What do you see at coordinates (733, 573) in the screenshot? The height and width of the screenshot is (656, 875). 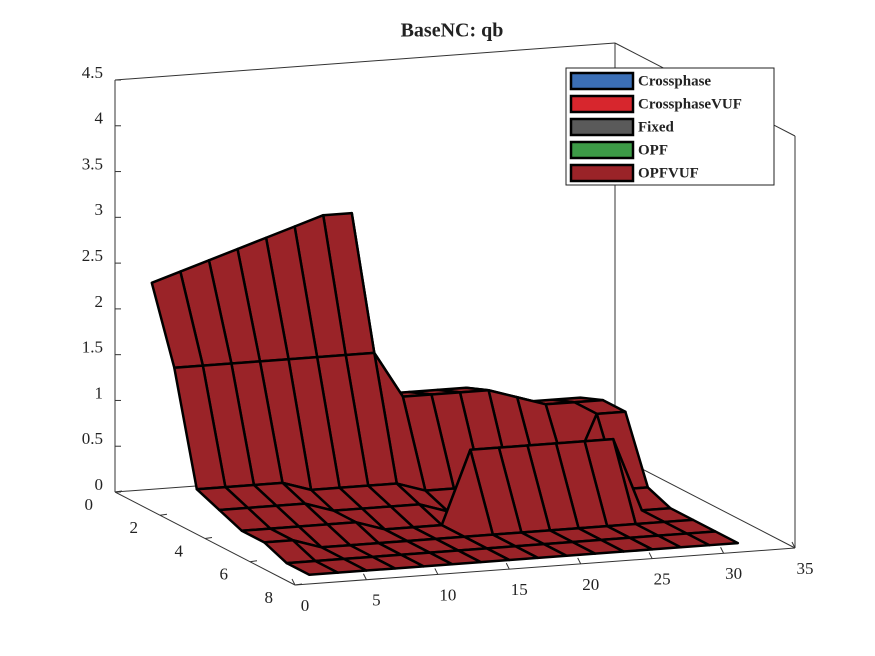 I see `x-tick-label: 30` at bounding box center [733, 573].